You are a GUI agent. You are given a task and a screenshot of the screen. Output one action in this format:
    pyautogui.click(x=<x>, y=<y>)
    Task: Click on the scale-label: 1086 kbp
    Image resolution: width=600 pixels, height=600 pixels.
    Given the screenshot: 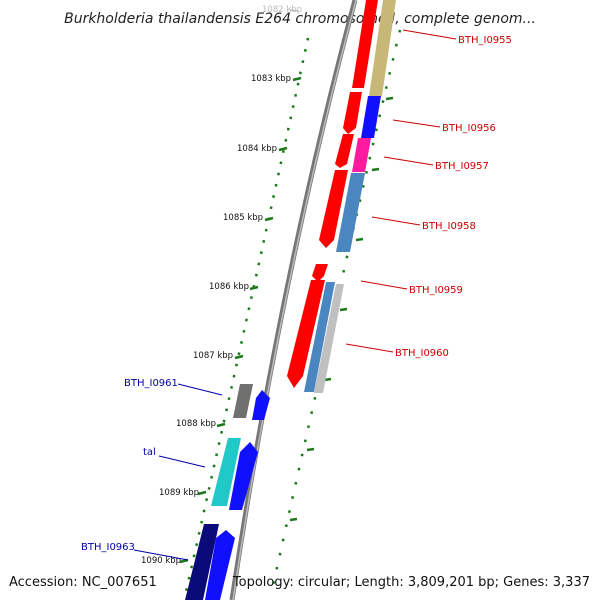 What is the action you would take?
    pyautogui.click(x=229, y=287)
    